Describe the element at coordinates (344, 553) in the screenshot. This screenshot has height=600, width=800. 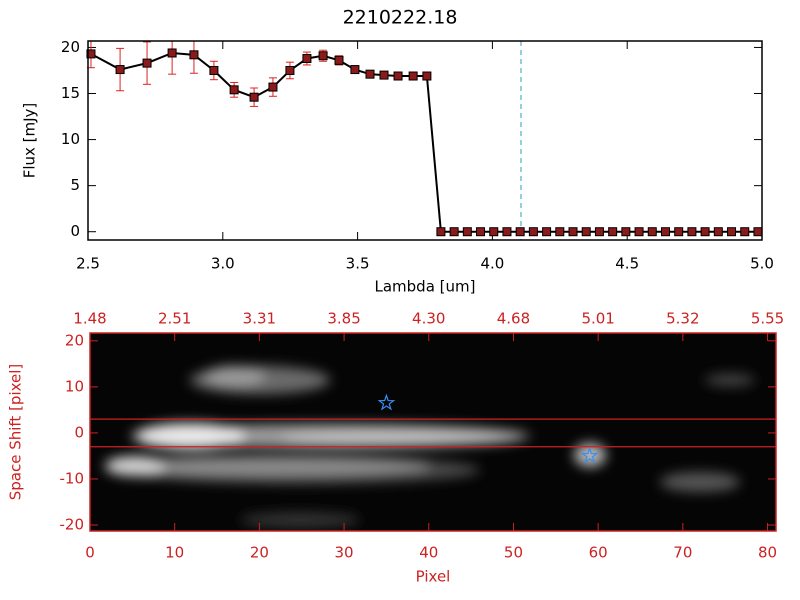
I see `x-tick-label: 30` at that location.